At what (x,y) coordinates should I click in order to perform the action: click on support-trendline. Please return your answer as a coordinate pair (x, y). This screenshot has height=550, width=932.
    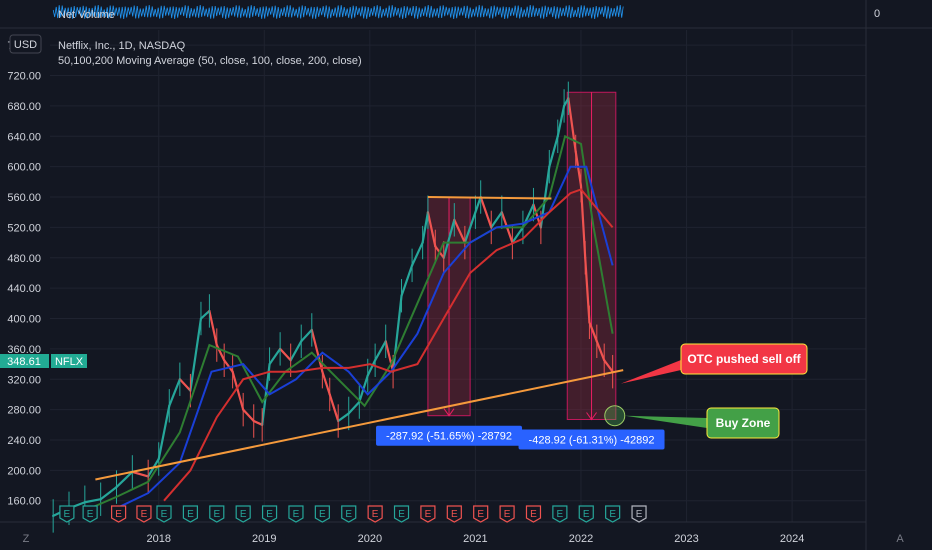
    Looking at the image, I should click on (359, 425).